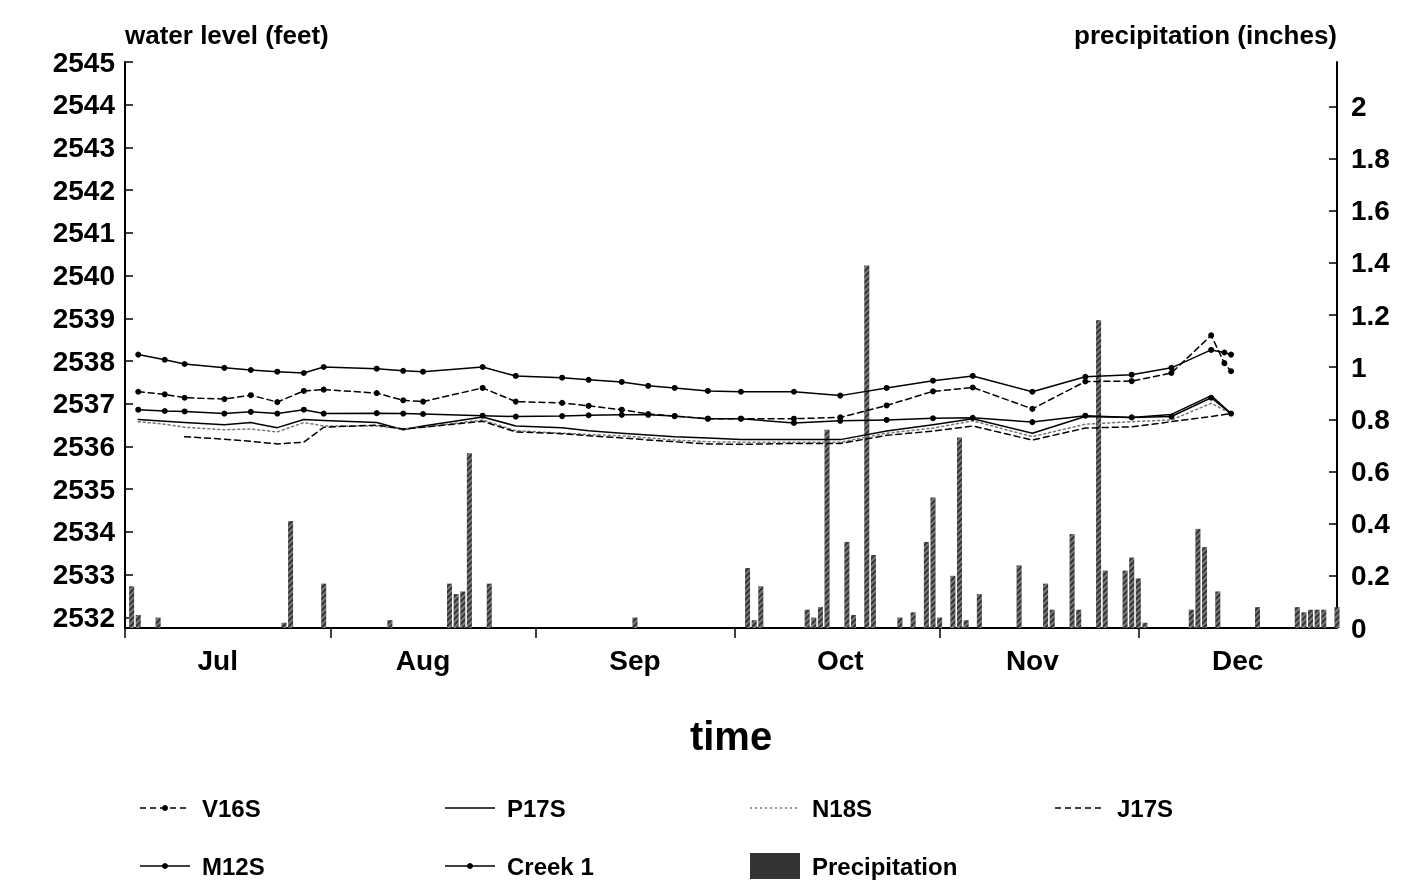 The height and width of the screenshot is (896, 1423). Describe the element at coordinates (233, 866) in the screenshot. I see `legend-label: M12S` at that location.